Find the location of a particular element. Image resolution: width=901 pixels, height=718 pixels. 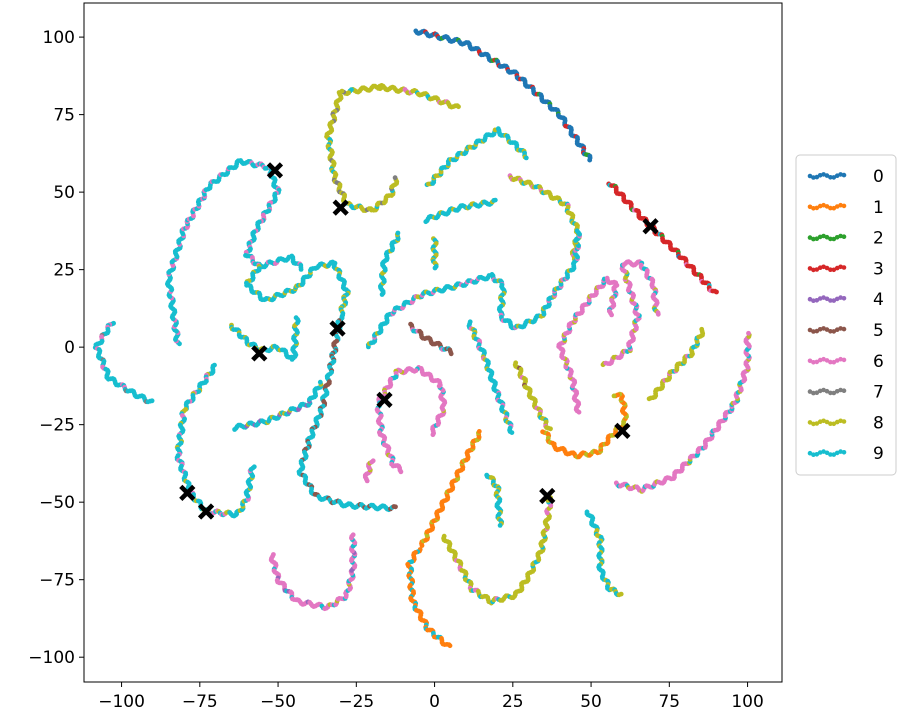

legend-label: 3 is located at coordinates (878, 269).